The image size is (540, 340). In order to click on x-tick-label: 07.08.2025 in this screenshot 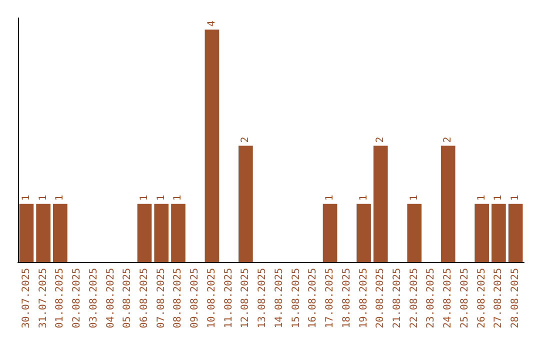, I will do `click(161, 298)`.